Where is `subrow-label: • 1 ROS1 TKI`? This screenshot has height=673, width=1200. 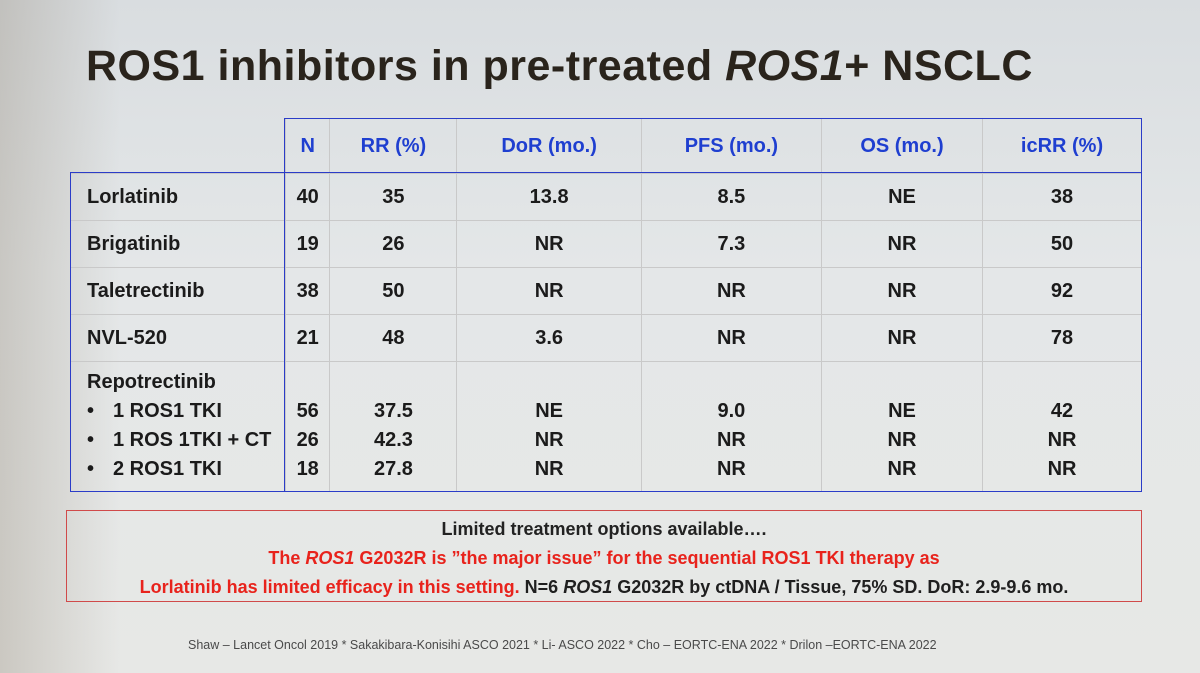 subrow-label: • 1 ROS1 TKI is located at coordinates (154, 411).